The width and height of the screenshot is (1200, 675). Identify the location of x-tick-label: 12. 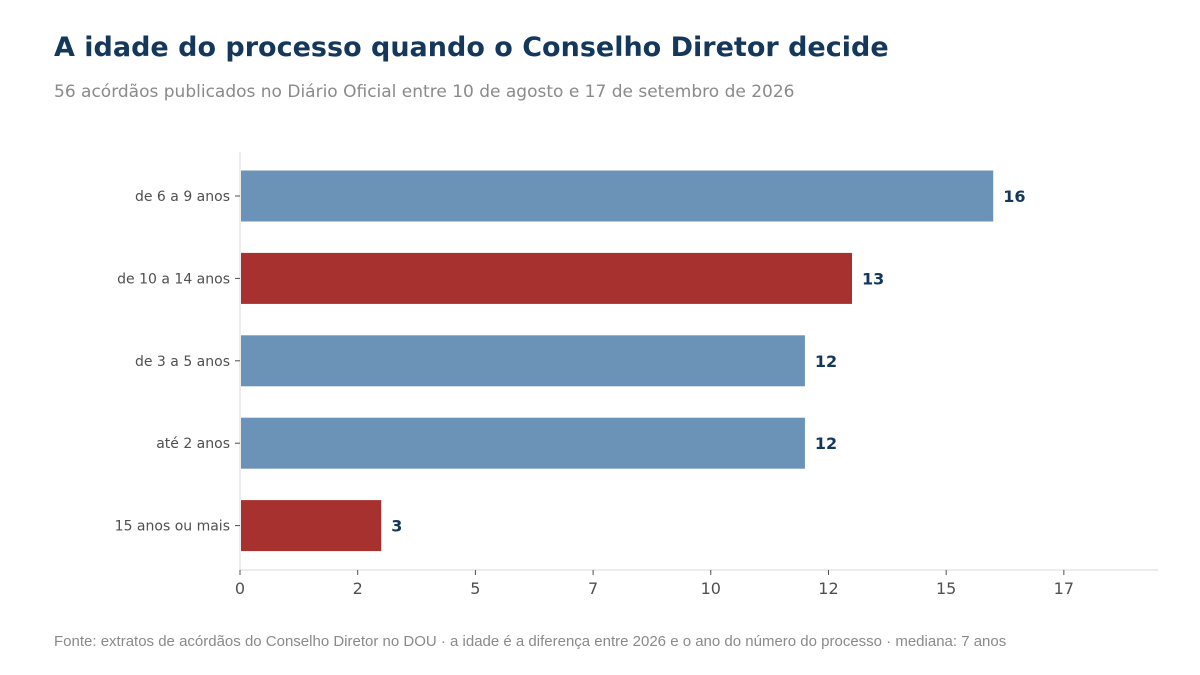
(828, 588).